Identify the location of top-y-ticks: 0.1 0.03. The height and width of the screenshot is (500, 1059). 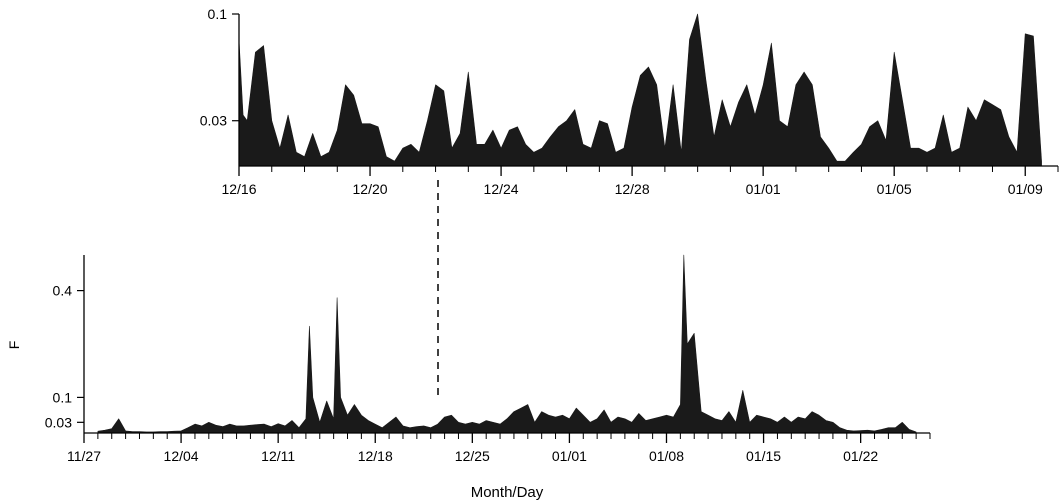
(219, 67).